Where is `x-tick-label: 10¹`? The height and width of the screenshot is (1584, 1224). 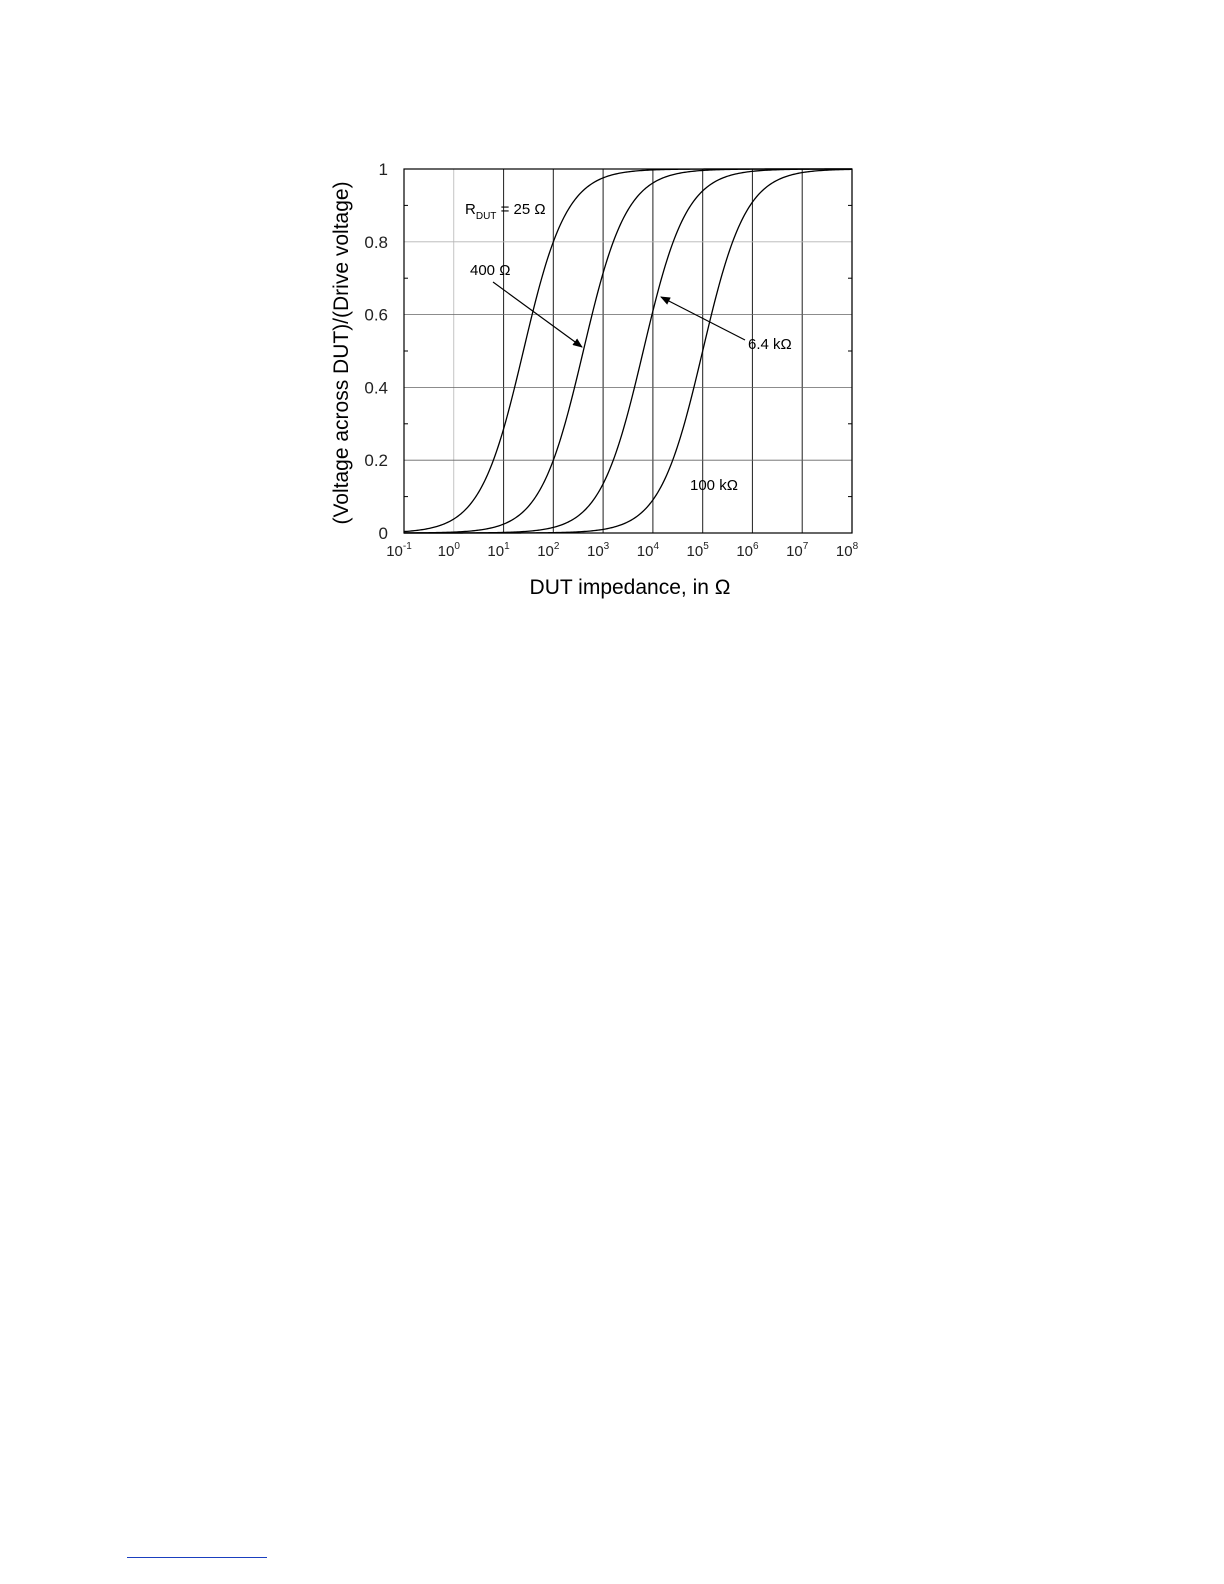
x-tick-label: 10¹ is located at coordinates (498, 550).